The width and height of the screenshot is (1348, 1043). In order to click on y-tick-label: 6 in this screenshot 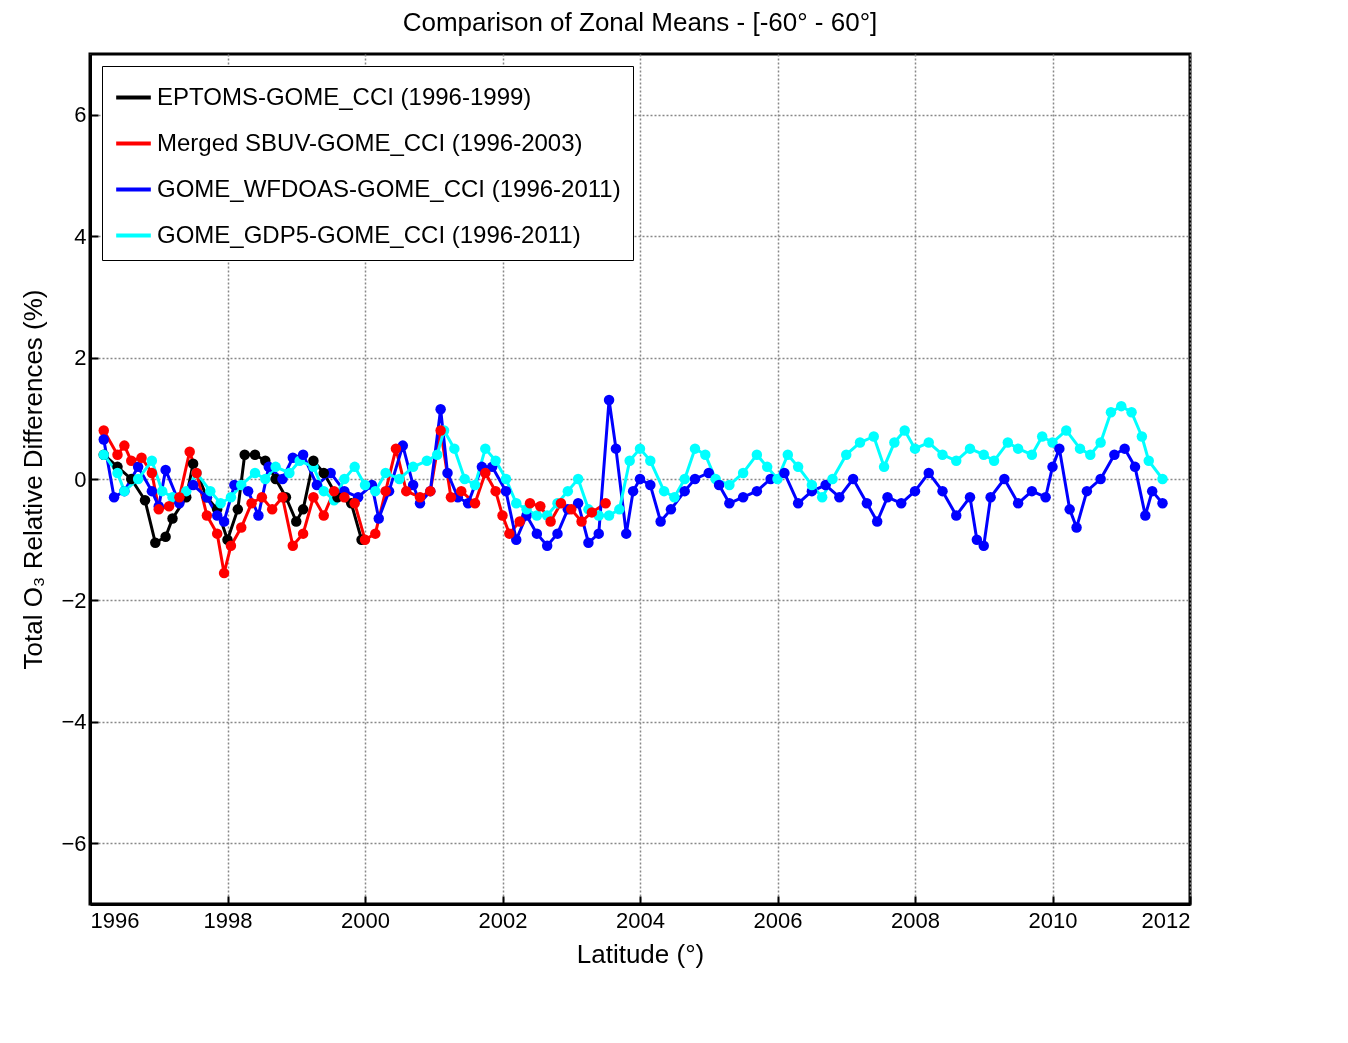, I will do `click(80, 115)`.